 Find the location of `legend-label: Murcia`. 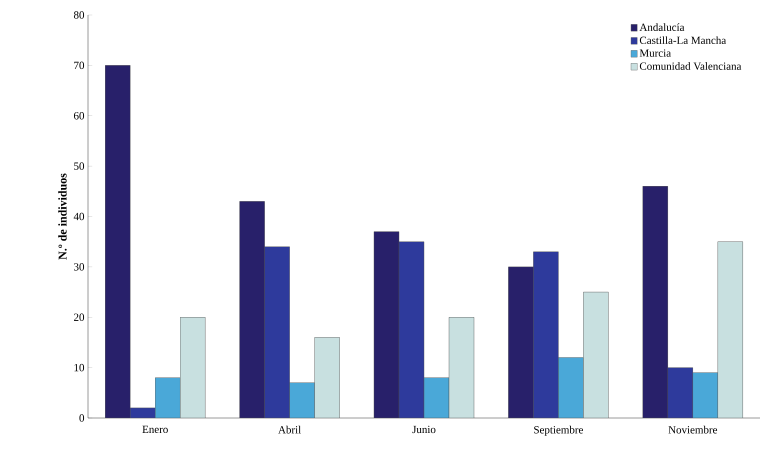

legend-label: Murcia is located at coordinates (655, 53).